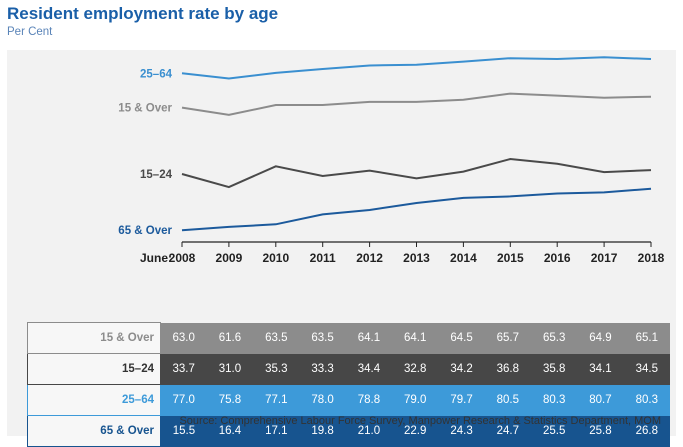 The height and width of the screenshot is (447, 683). I want to click on x-tick-label: 2017, so click(604, 258).